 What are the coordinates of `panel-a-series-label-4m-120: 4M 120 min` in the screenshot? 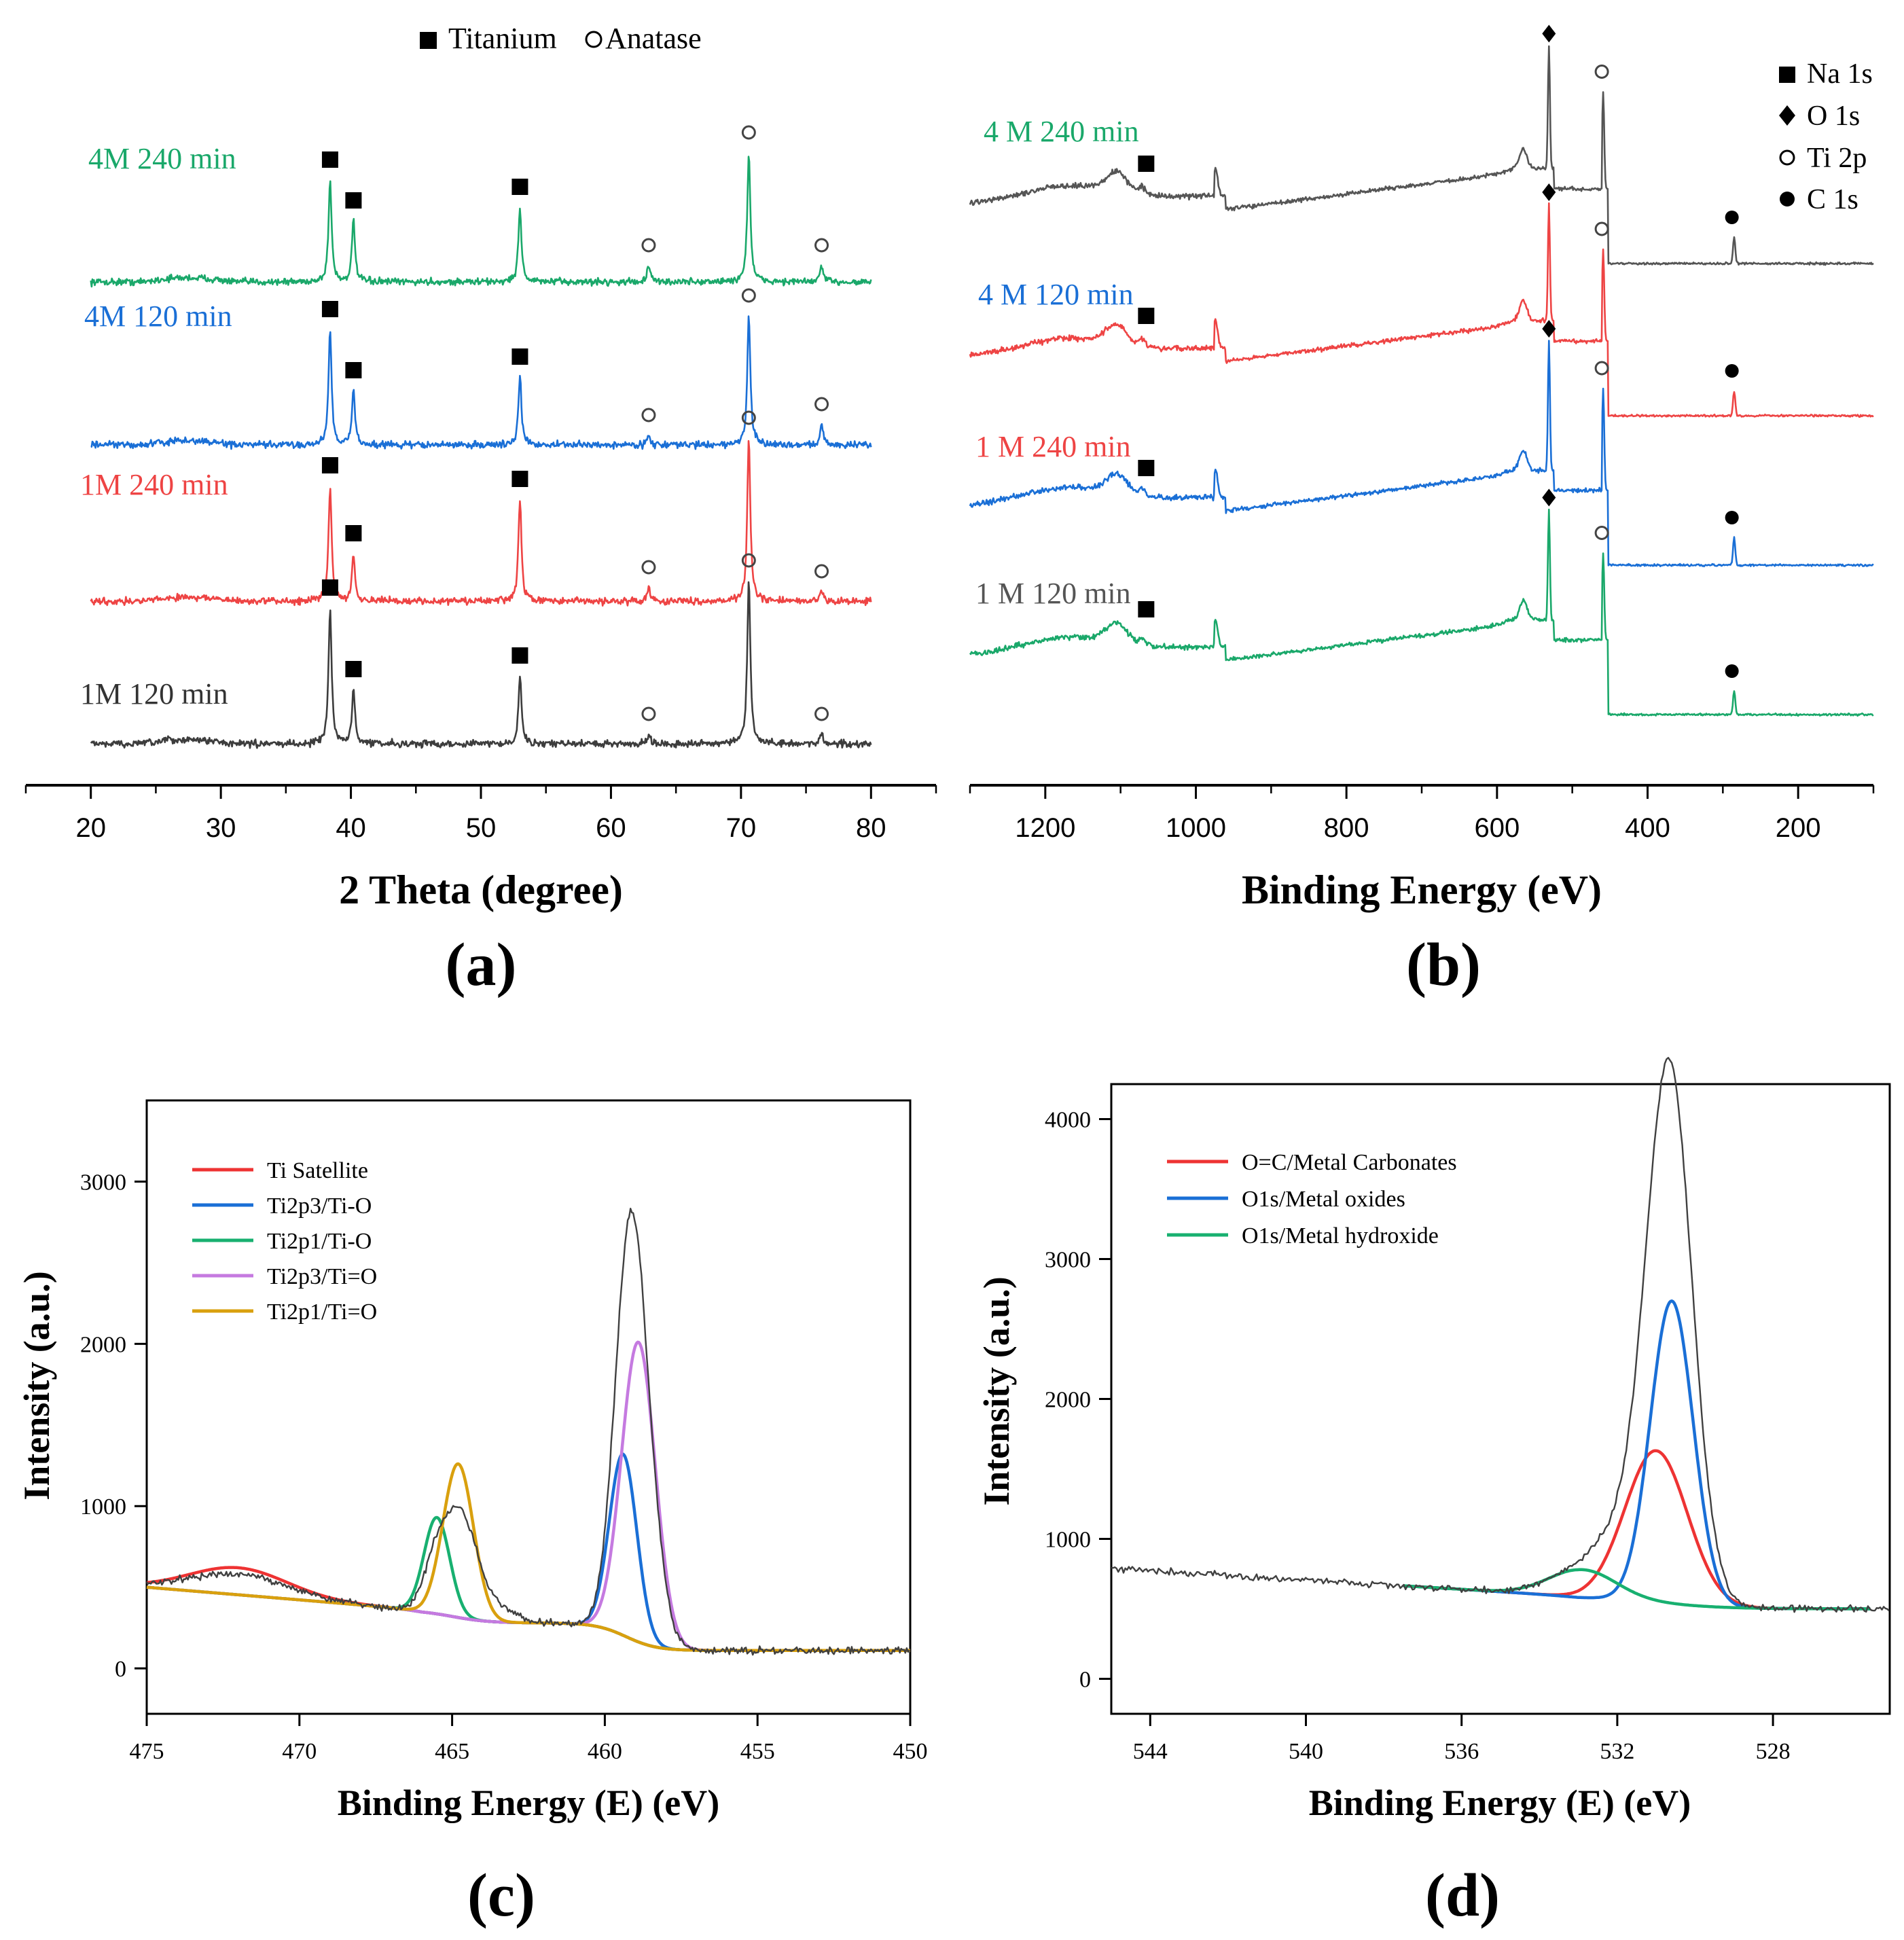 It's located at (158, 317).